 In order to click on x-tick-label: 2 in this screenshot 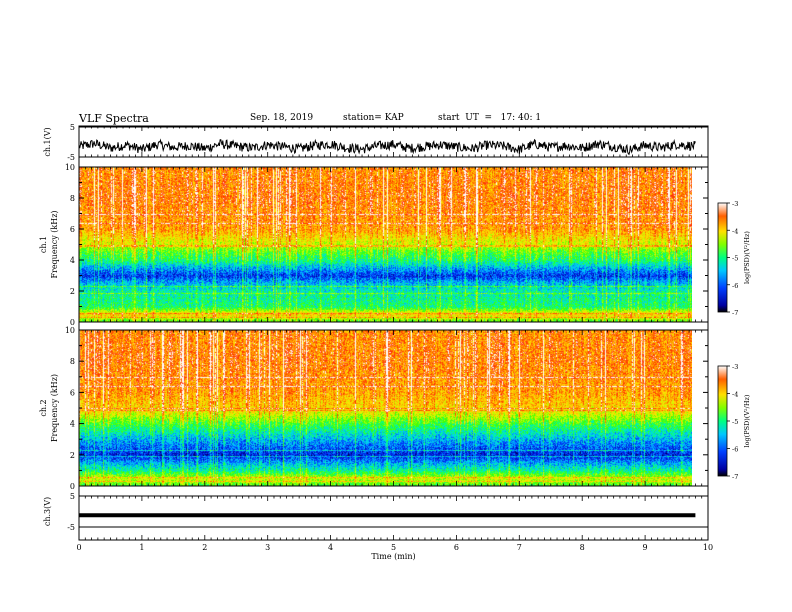, I will do `click(204, 547)`.